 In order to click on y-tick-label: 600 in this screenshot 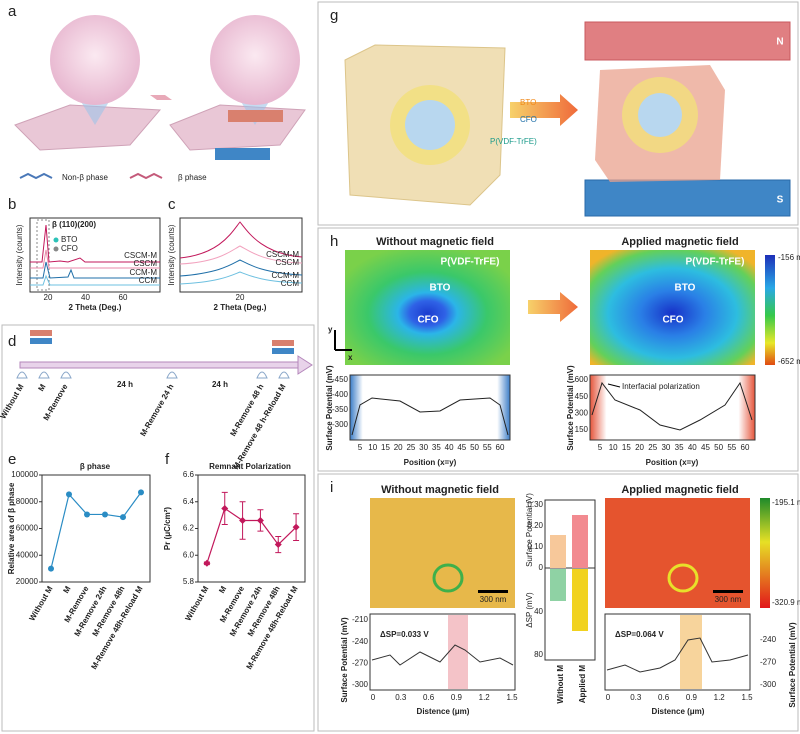, I will do `click(582, 379)`.